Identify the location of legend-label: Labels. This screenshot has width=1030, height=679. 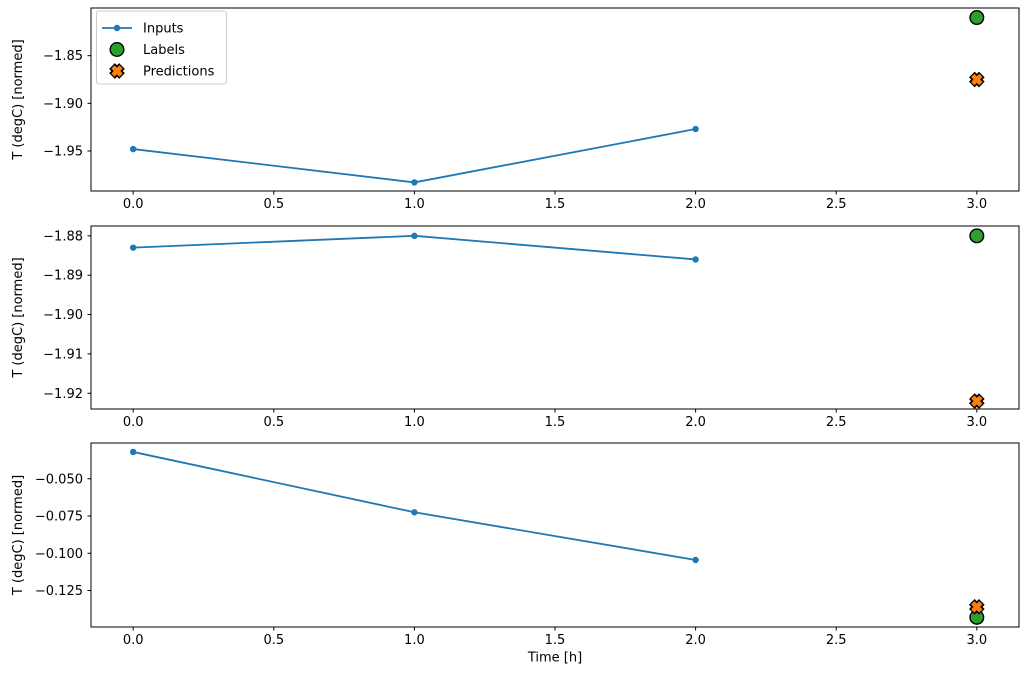
(164, 50).